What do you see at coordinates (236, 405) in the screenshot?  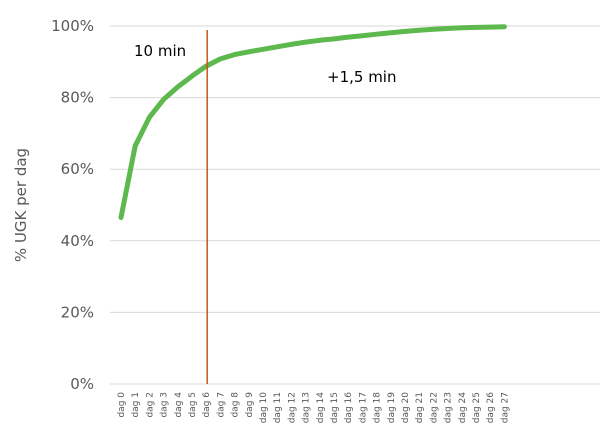 I see `x-tick-label: dag 8` at bounding box center [236, 405].